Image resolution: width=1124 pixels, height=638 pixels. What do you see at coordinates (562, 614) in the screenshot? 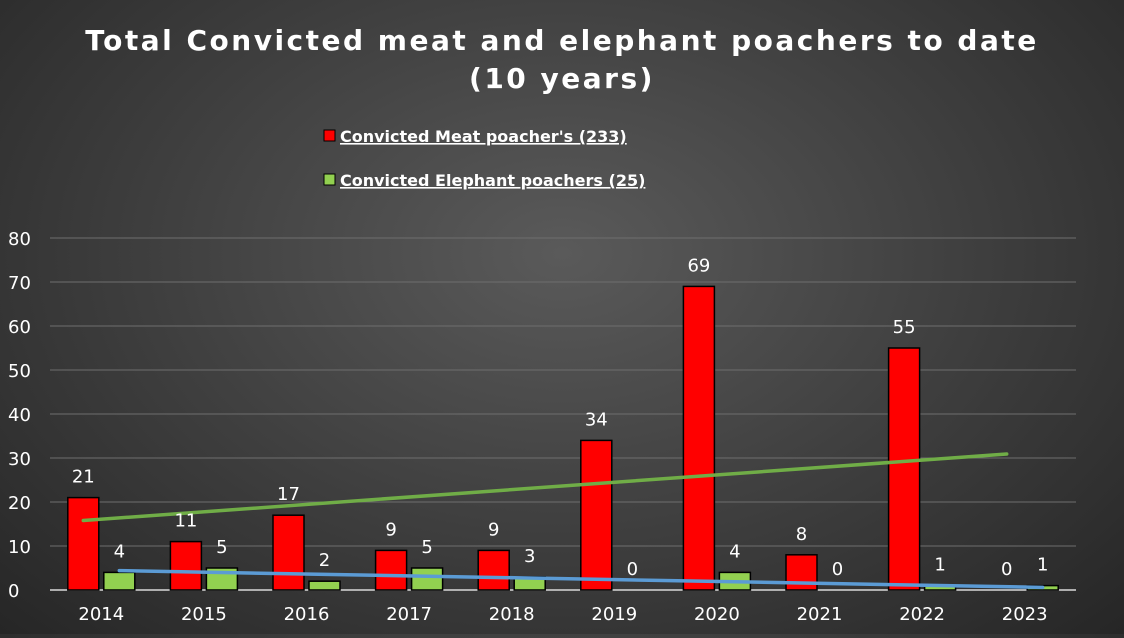
I see `x-axis-ticks: 2014 2015 2016 2017 2018 2019 2020 2021 2022 2023` at bounding box center [562, 614].